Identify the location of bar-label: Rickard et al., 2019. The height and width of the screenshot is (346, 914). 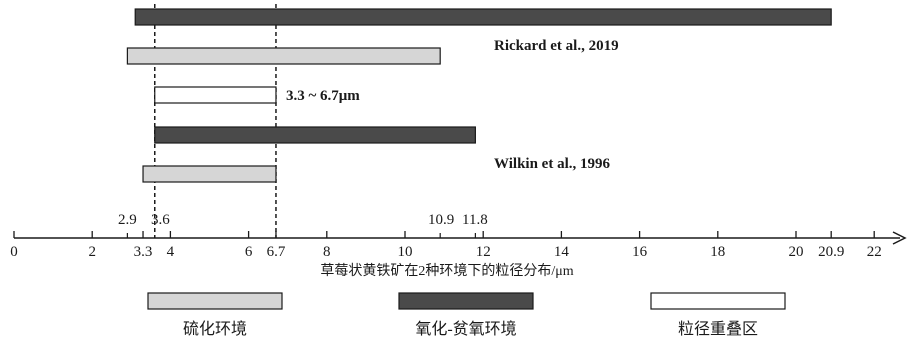
(556, 46).